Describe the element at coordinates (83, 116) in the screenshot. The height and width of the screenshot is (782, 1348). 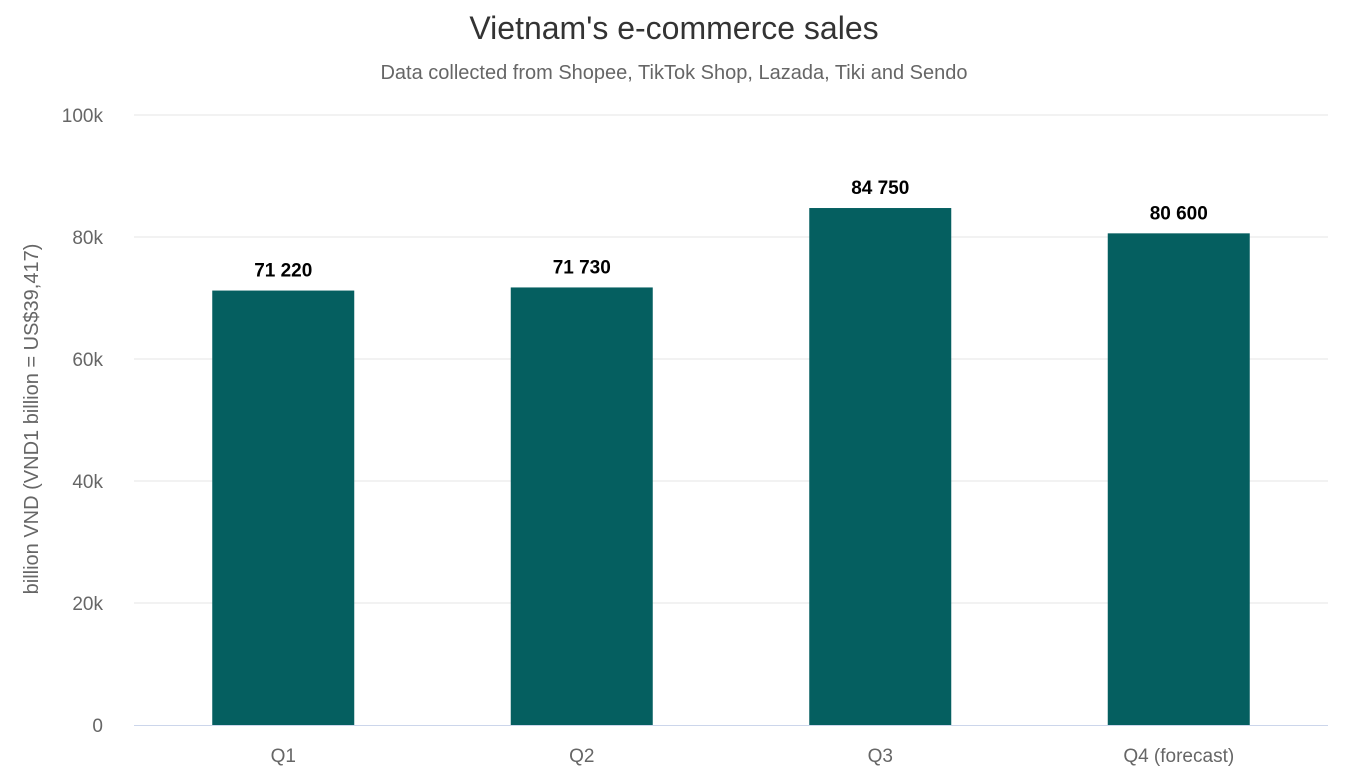
I see `y-tick-label: 100k` at that location.